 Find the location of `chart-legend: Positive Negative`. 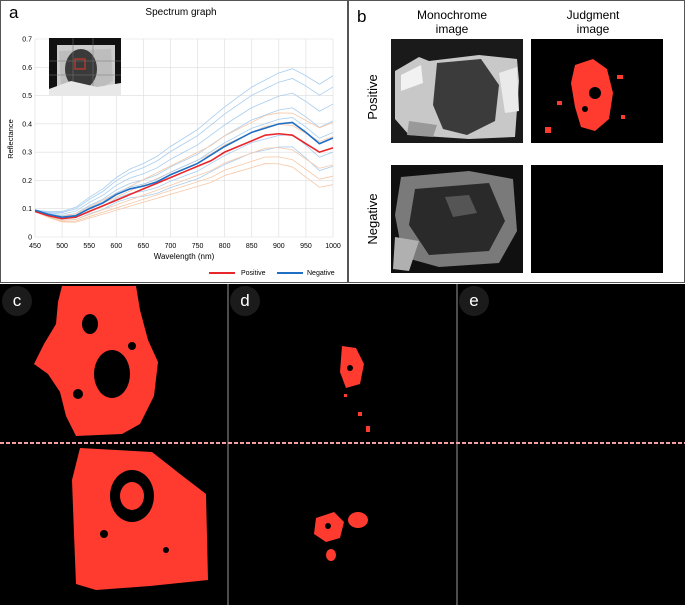

chart-legend: Positive Negative is located at coordinates (272, 273).